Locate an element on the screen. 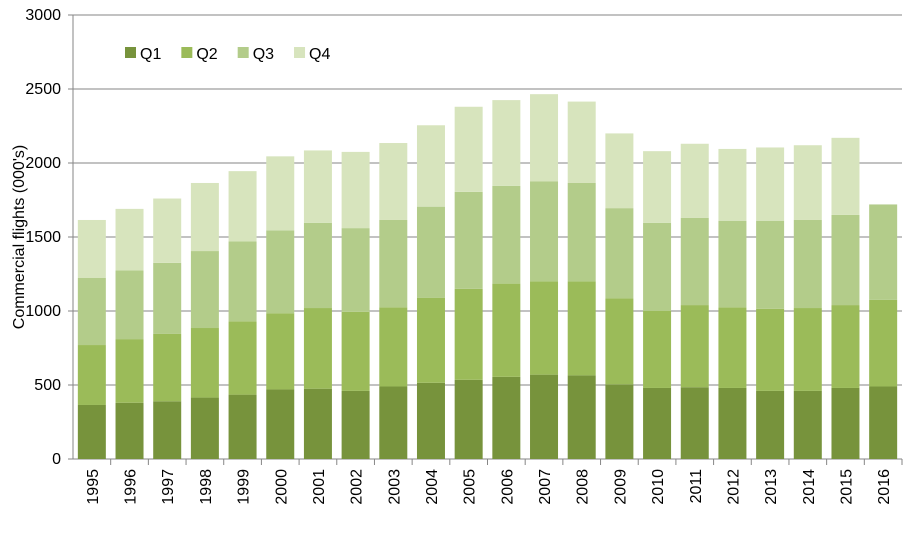  legend-label: Q2 is located at coordinates (206, 54).